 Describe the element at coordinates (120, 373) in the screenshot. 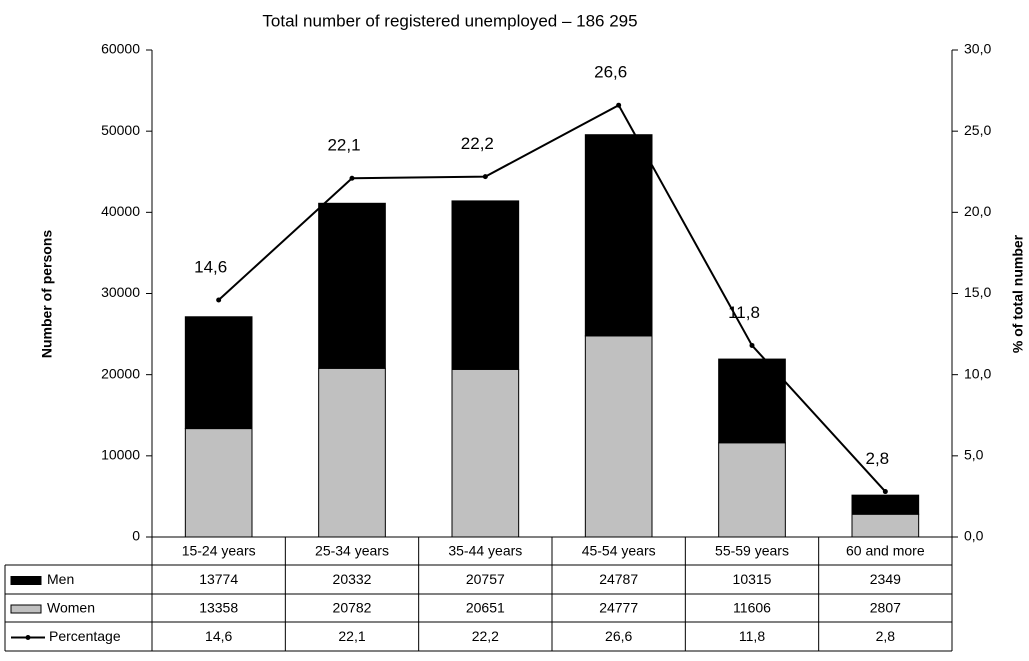

I see `y-tick-label: 20000` at that location.